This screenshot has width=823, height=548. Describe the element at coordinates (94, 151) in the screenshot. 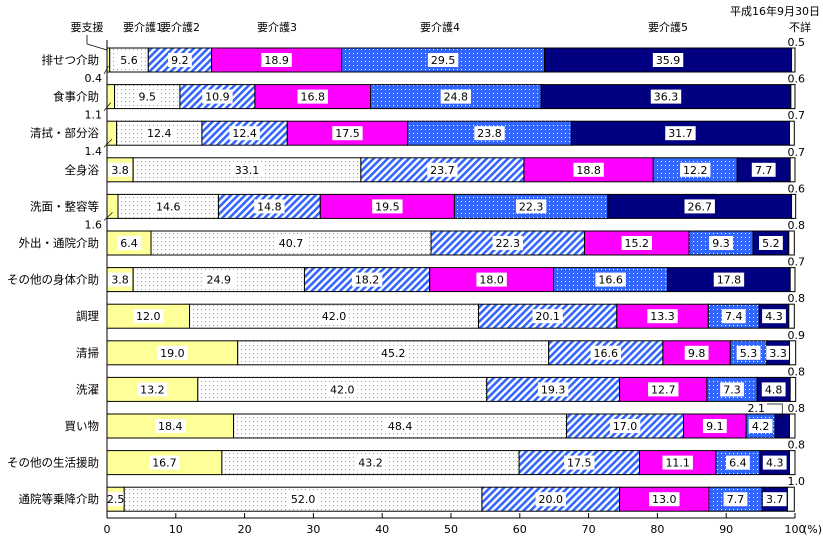

I see `data-label: 1.4` at that location.